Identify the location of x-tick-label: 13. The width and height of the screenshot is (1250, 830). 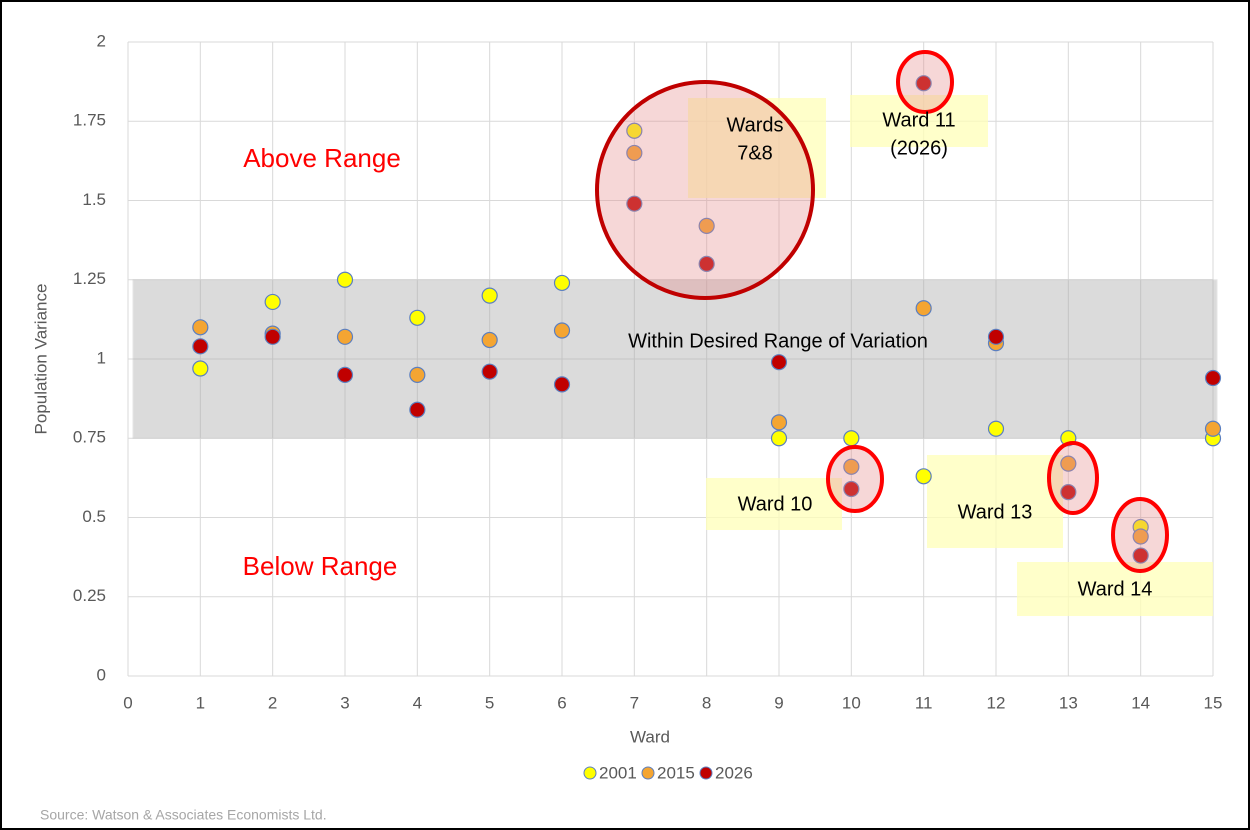
(1068, 702).